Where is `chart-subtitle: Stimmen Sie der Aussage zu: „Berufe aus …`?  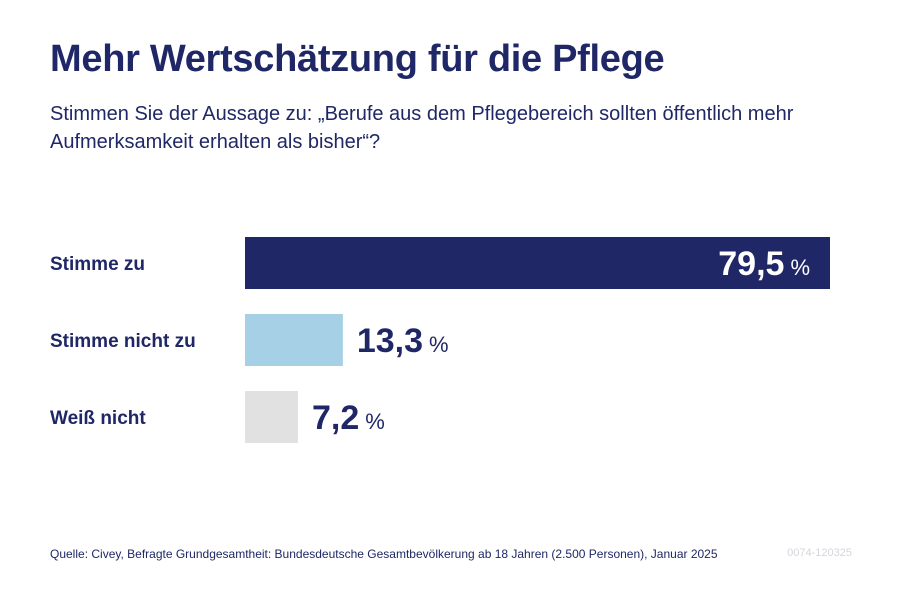 chart-subtitle: Stimmen Sie der Aussage zu: „Berufe aus … is located at coordinates (422, 128).